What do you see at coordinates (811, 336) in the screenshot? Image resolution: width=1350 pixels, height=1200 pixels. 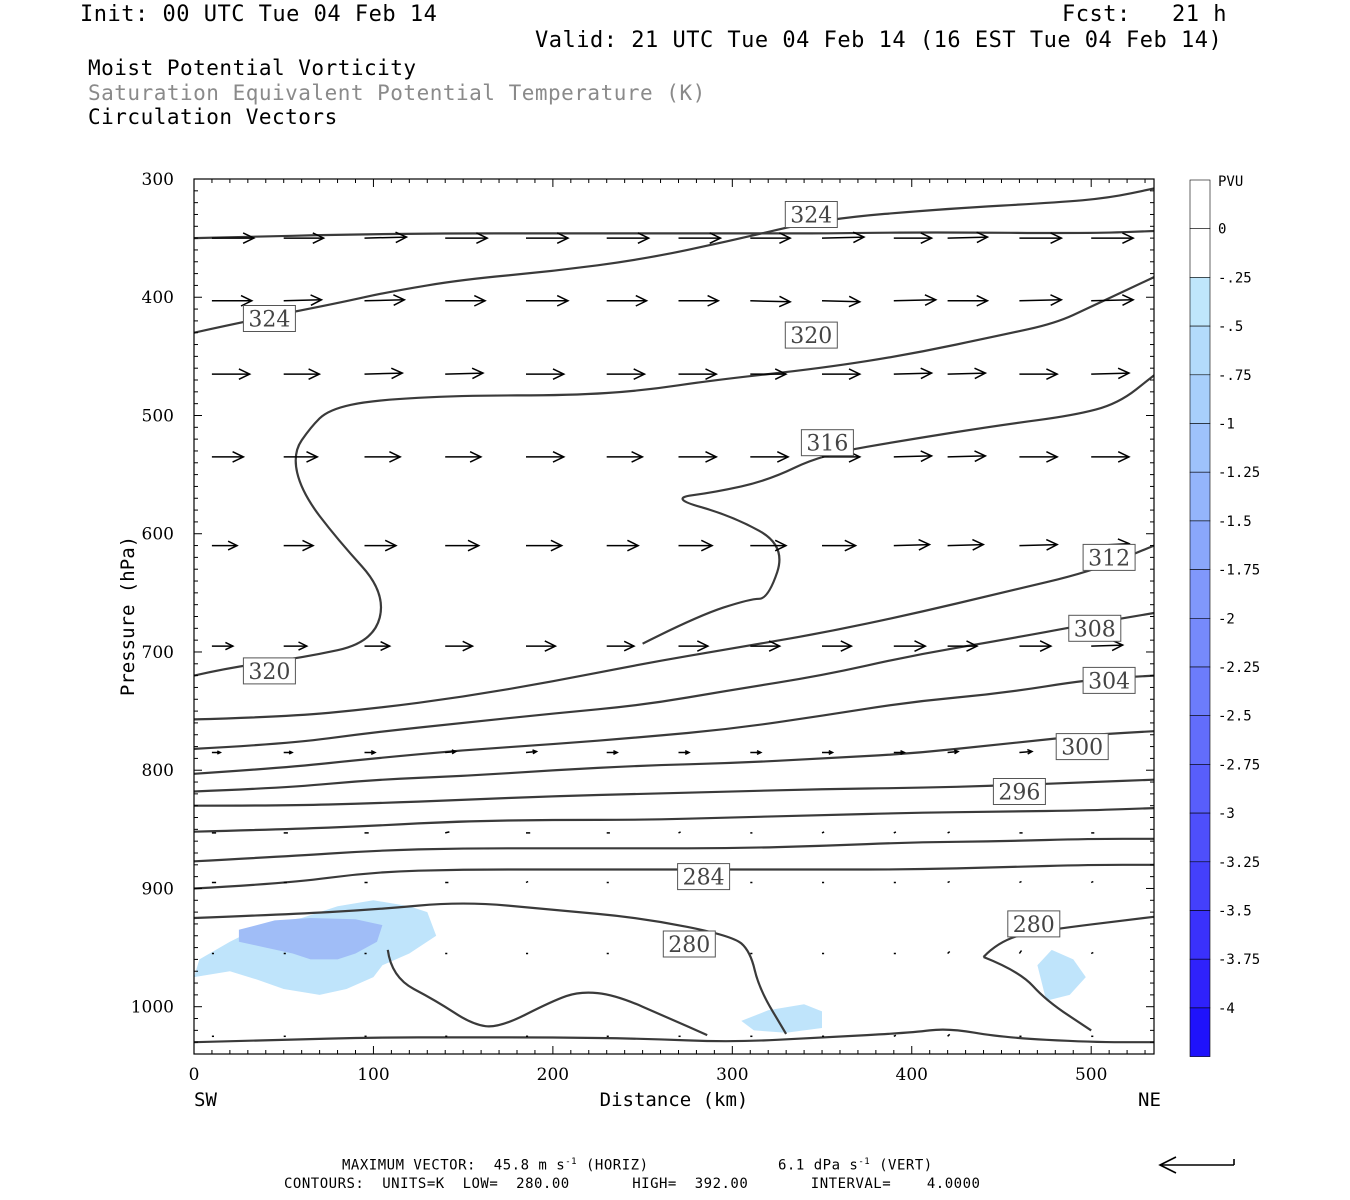 I see `contour-label-text: 320` at bounding box center [811, 336].